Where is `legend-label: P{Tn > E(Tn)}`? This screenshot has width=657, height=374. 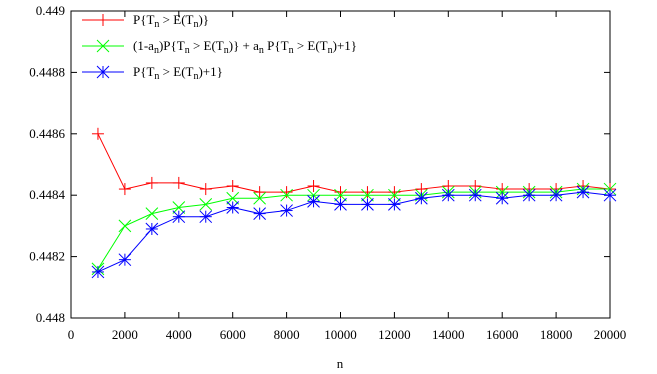 legend-label: P{Tn > E(Tn)} is located at coordinates (171, 21).